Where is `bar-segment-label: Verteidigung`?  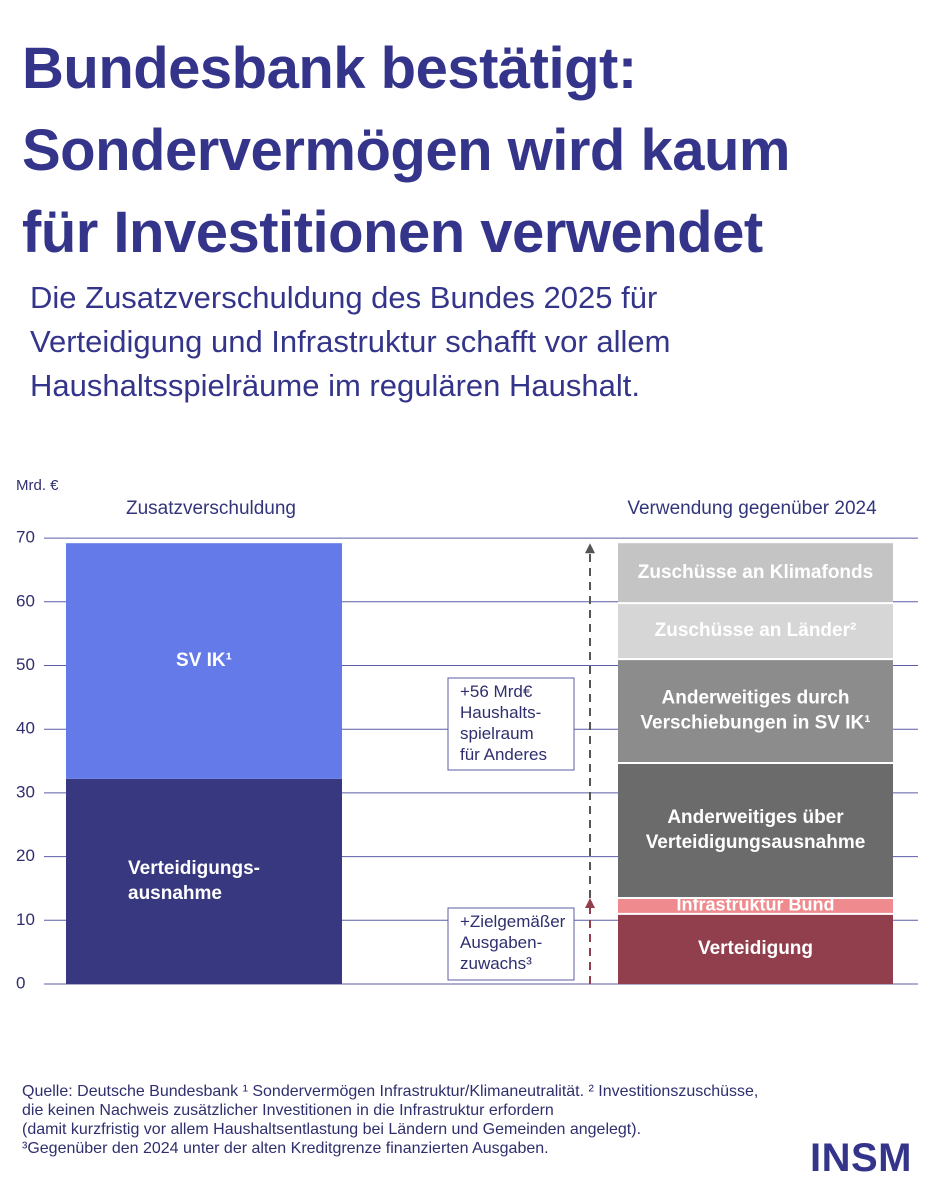 bar-segment-label: Verteidigung is located at coordinates (755, 948).